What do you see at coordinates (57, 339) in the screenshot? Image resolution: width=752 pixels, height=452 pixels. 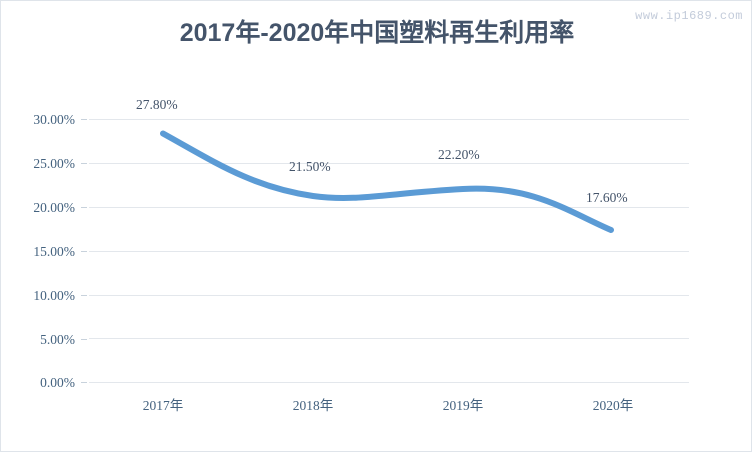 I see `y-tick-label: 5.00%` at bounding box center [57, 339].